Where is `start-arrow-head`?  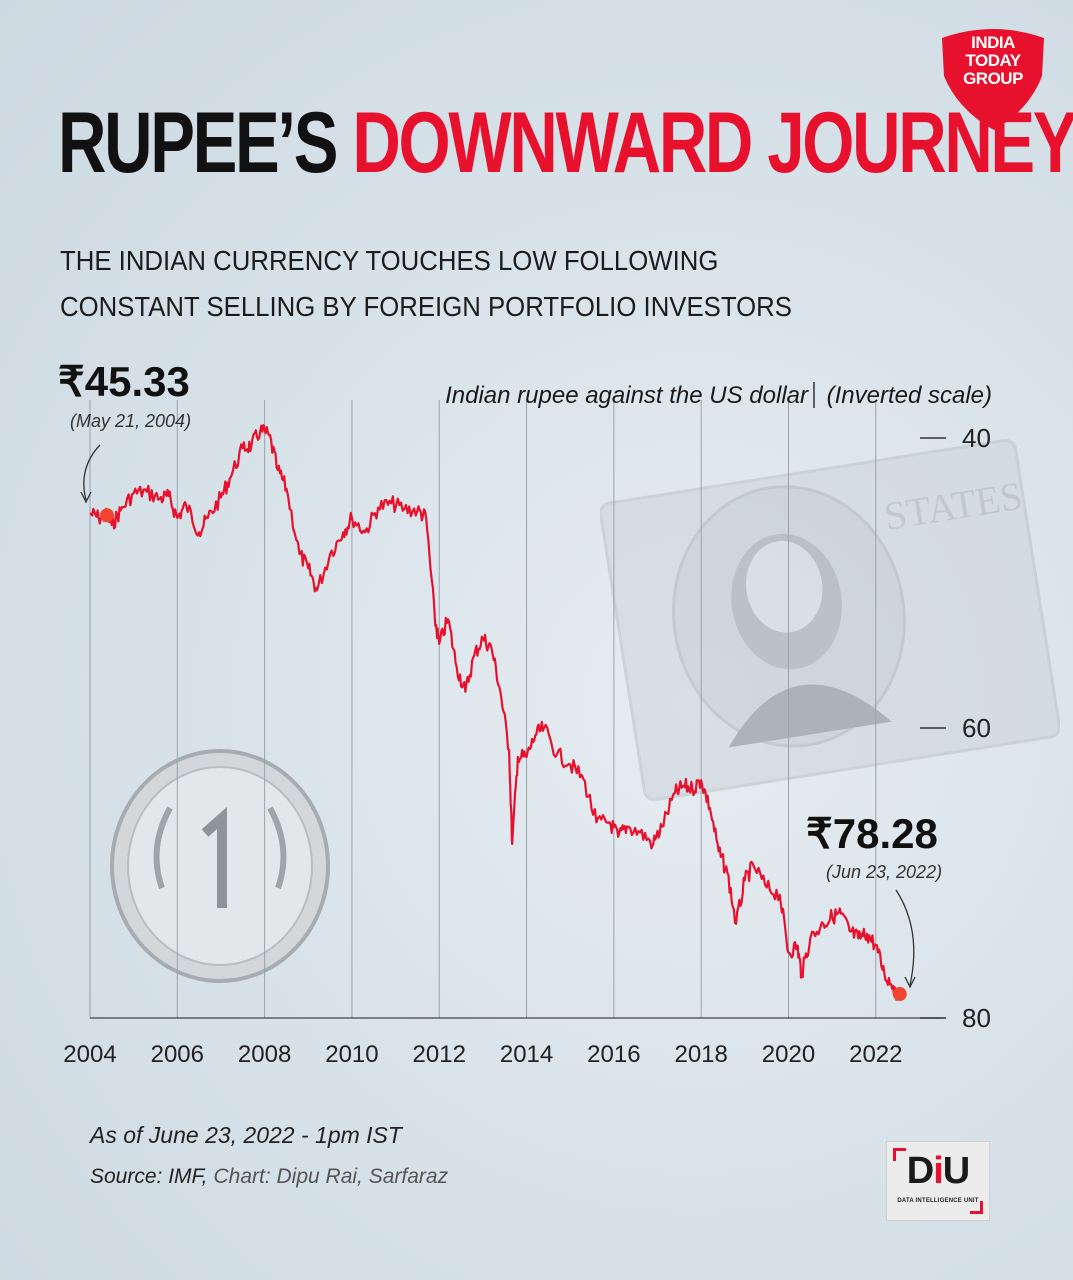
start-arrow-head is located at coordinates (86, 497).